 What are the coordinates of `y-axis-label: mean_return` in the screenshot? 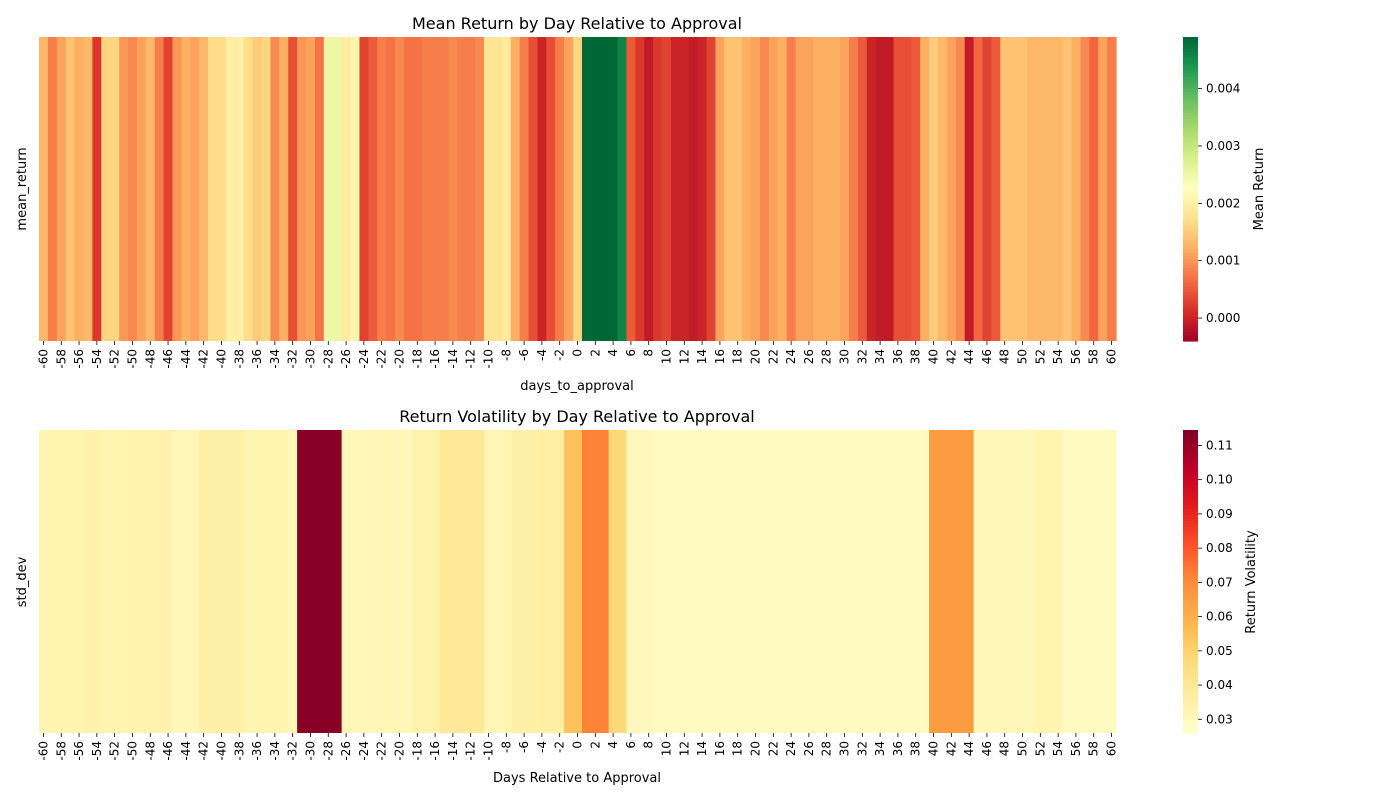 It's located at (22, 188).